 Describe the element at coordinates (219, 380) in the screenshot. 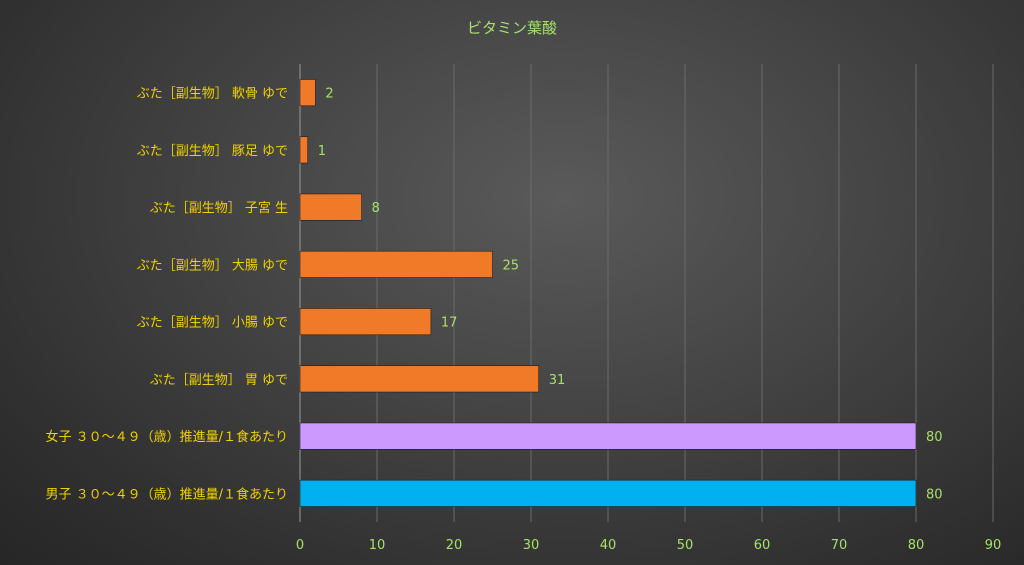

I see `category-label: ぶた［副生物］ 胃 ゆで` at that location.